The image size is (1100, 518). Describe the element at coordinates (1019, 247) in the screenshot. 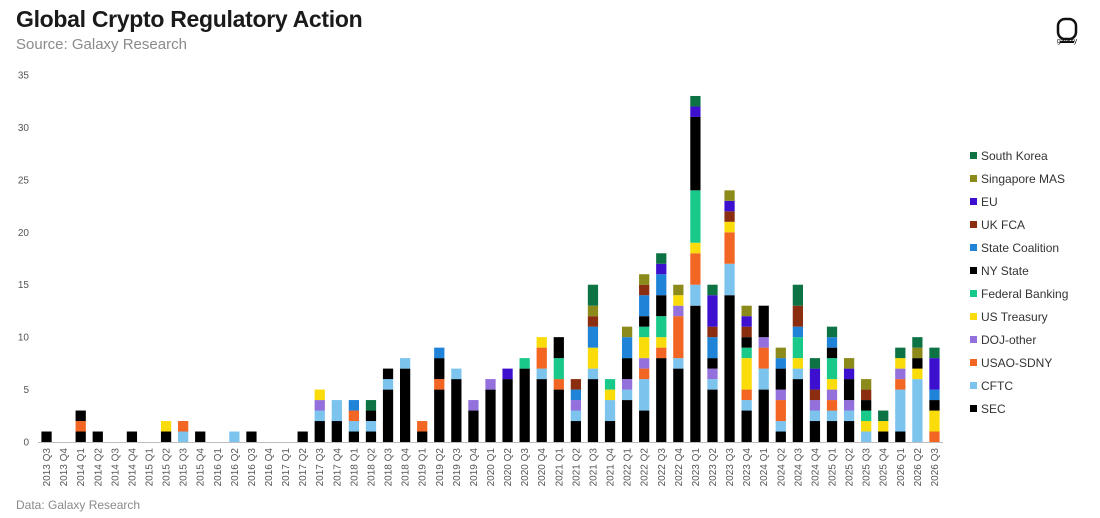

I see `legend-item: State Coalition` at that location.